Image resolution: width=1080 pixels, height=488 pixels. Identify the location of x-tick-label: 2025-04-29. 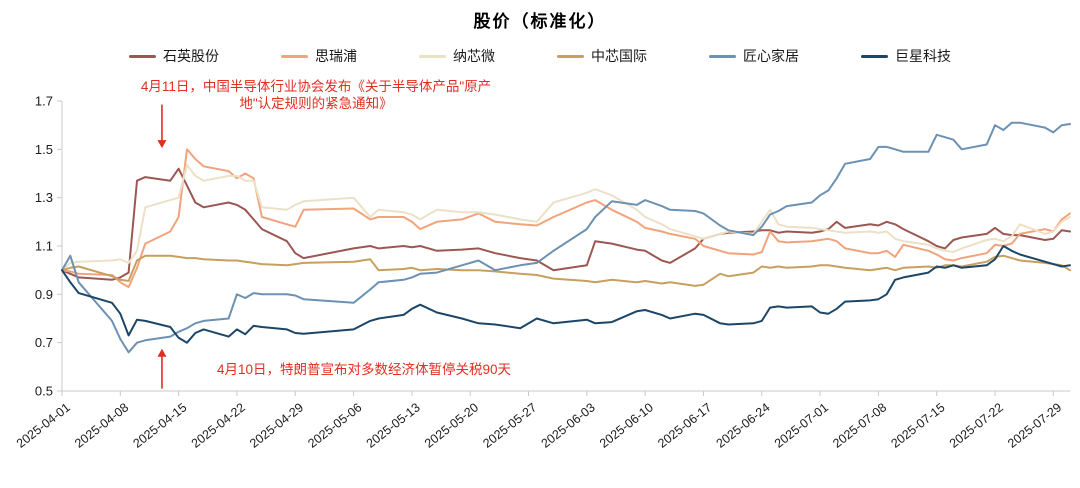
(276, 425).